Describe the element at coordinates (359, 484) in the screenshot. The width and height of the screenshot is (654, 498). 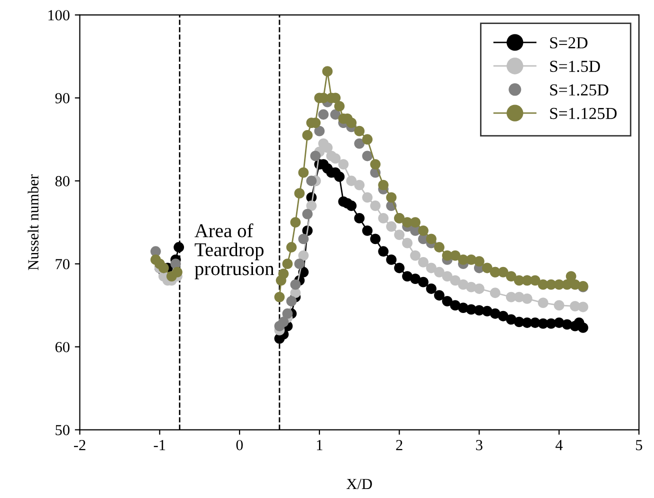
I see `x-axis-title: X/D` at that location.